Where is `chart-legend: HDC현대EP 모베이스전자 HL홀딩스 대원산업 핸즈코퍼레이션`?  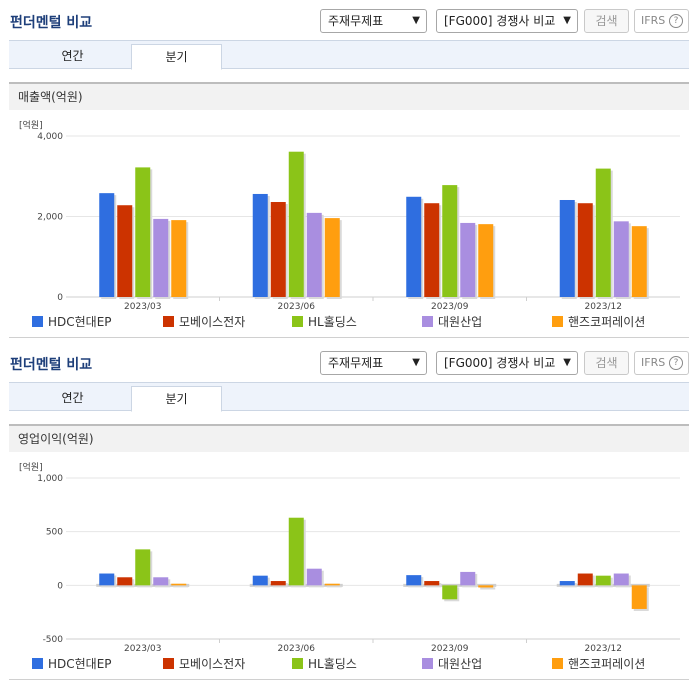
chart-legend: HDC현대EP 모베이스전자 HL홀딩스 대원산업 핸즈코퍼레이션 is located at coordinates (348, 664).